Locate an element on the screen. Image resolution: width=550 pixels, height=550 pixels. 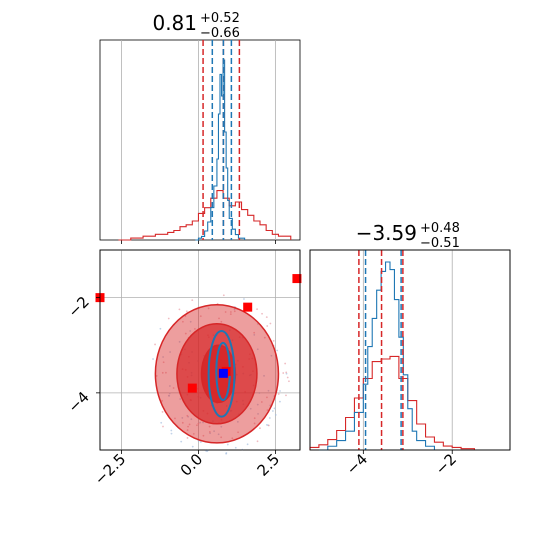
panel2-blue-marker is located at coordinates (223, 373).